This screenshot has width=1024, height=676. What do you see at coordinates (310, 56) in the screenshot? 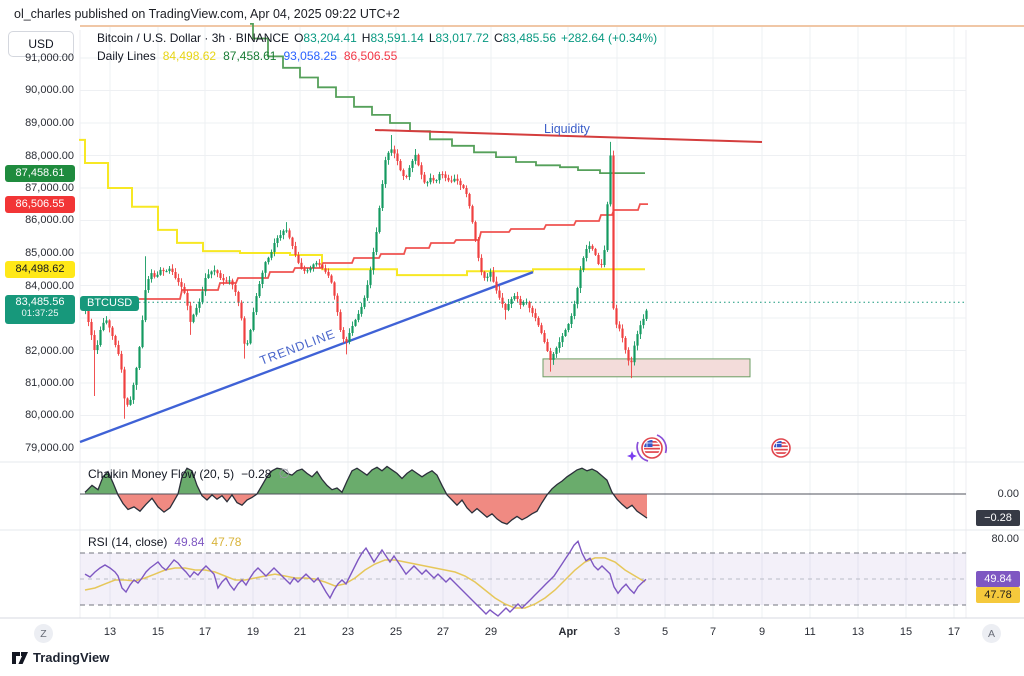
I see `daily-line-blue-value: 93,058.25` at bounding box center [310, 56].